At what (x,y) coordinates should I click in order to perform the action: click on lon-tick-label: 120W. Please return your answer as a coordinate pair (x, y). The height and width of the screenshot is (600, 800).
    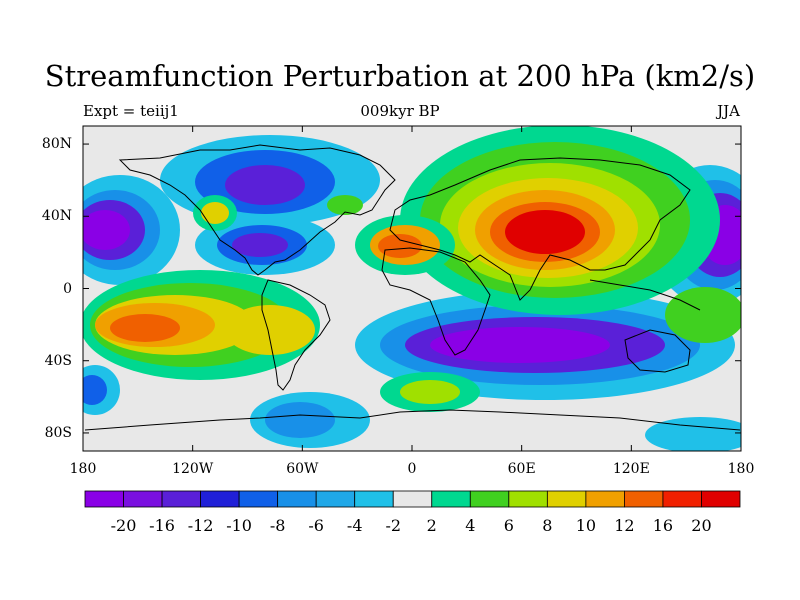
    Looking at the image, I should click on (193, 469).